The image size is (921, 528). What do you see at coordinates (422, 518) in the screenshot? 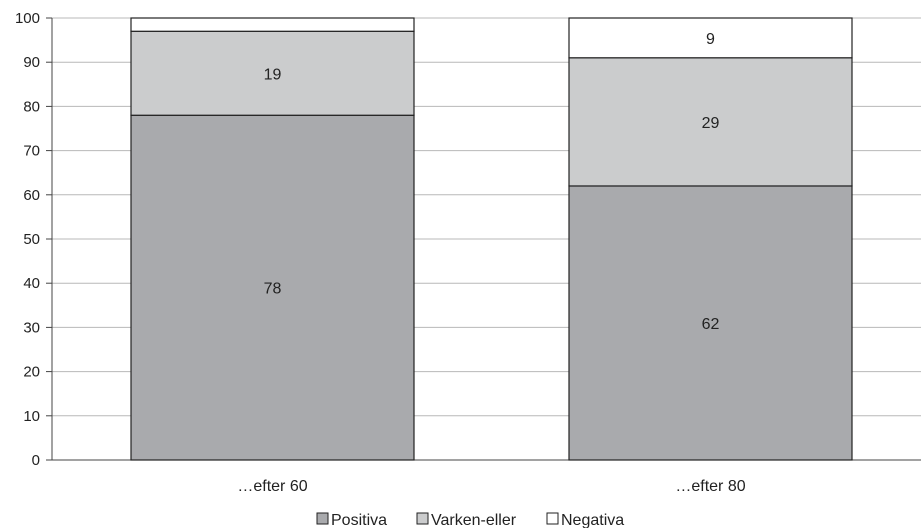
I see `legend-swatch-varken-eller` at bounding box center [422, 518].